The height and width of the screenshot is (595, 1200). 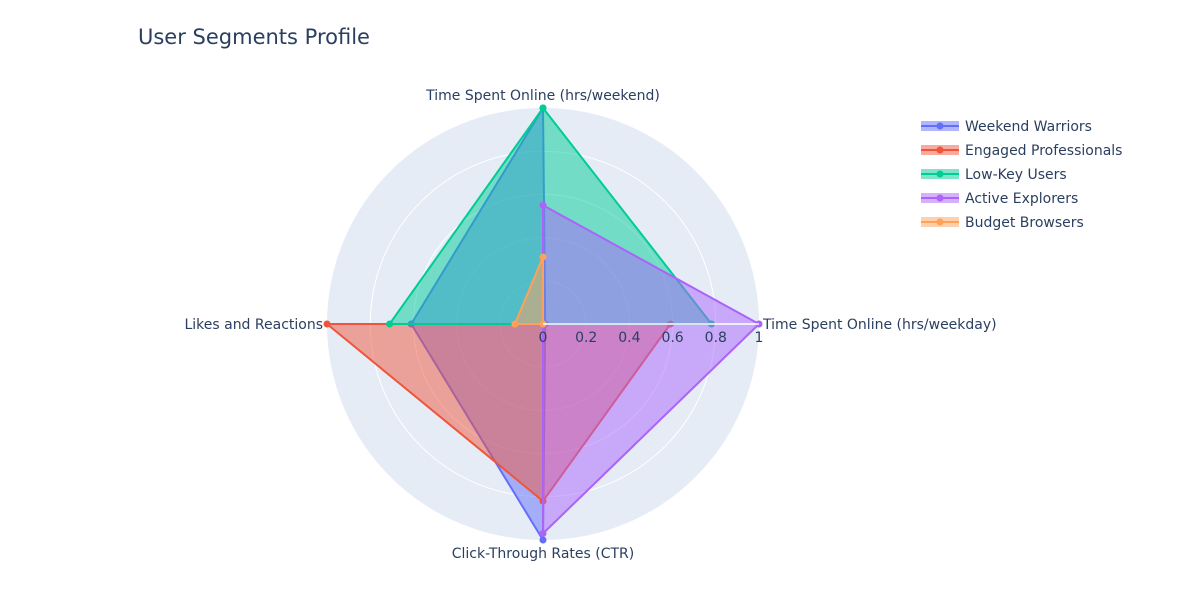 What do you see at coordinates (759, 338) in the screenshot?
I see `radial-tick-label-6: 1` at bounding box center [759, 338].